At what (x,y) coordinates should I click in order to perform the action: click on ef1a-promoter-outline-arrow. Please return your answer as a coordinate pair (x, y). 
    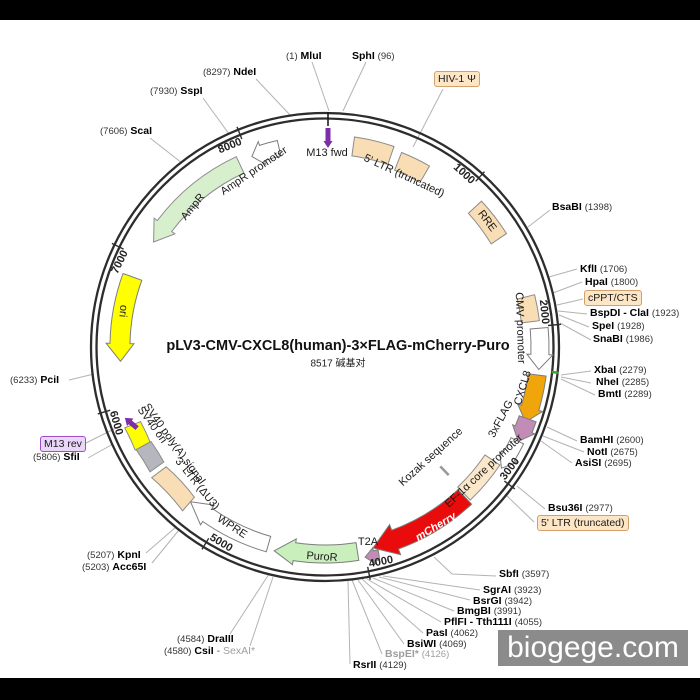
    Looking at the image, I should click on (512, 453).